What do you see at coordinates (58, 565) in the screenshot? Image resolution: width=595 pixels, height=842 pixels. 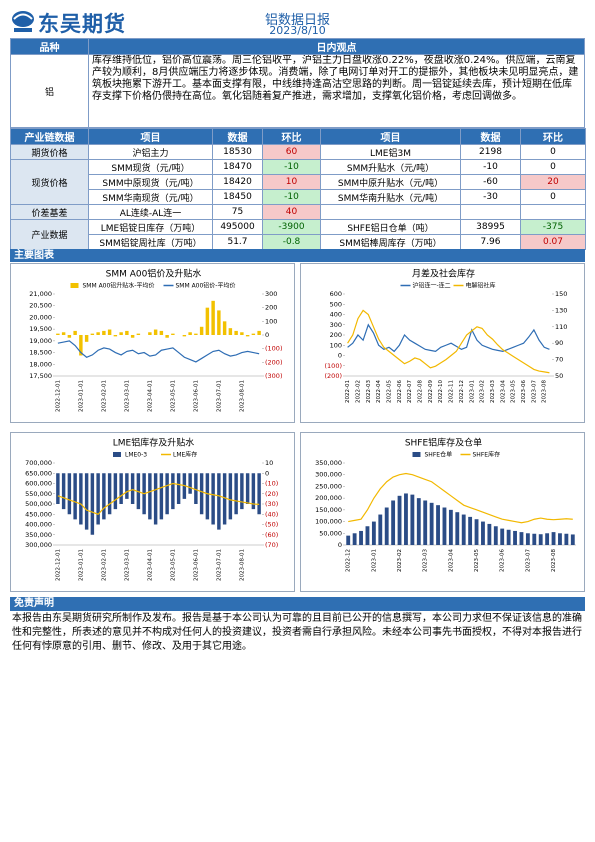 I see `x-tick-label: 2022-12-01` at bounding box center [58, 565].